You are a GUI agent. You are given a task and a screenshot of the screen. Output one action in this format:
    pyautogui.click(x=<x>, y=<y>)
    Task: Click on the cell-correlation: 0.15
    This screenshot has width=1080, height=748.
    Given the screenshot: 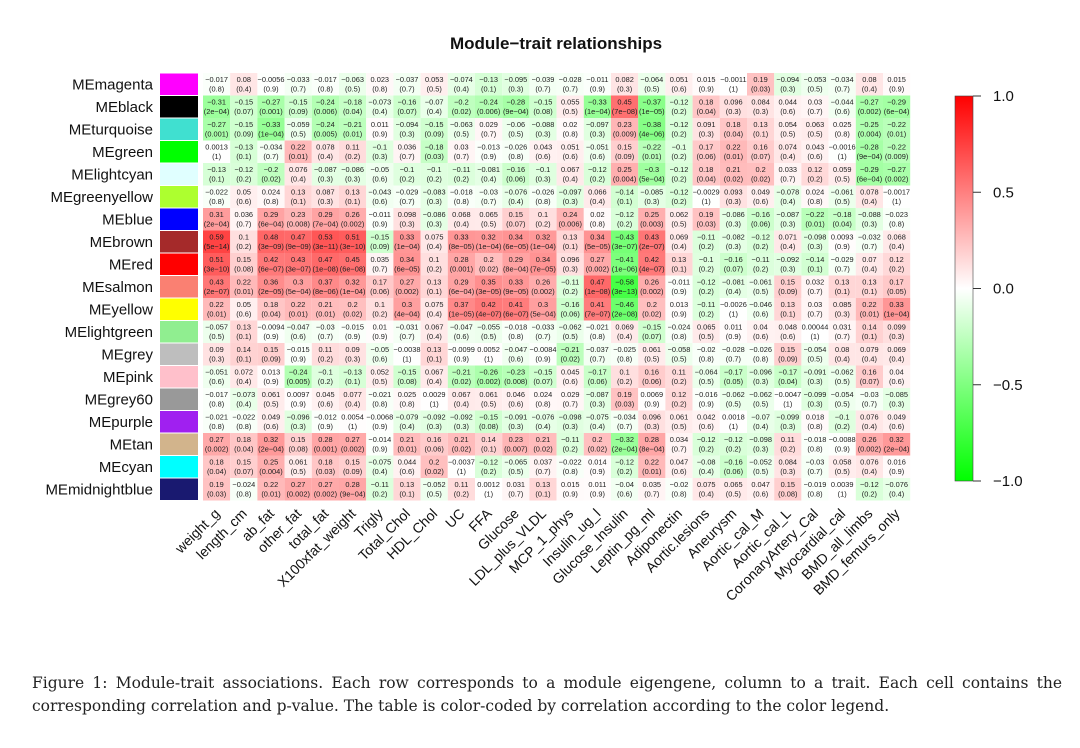 What is the action you would take?
    pyautogui.click(x=244, y=462)
    